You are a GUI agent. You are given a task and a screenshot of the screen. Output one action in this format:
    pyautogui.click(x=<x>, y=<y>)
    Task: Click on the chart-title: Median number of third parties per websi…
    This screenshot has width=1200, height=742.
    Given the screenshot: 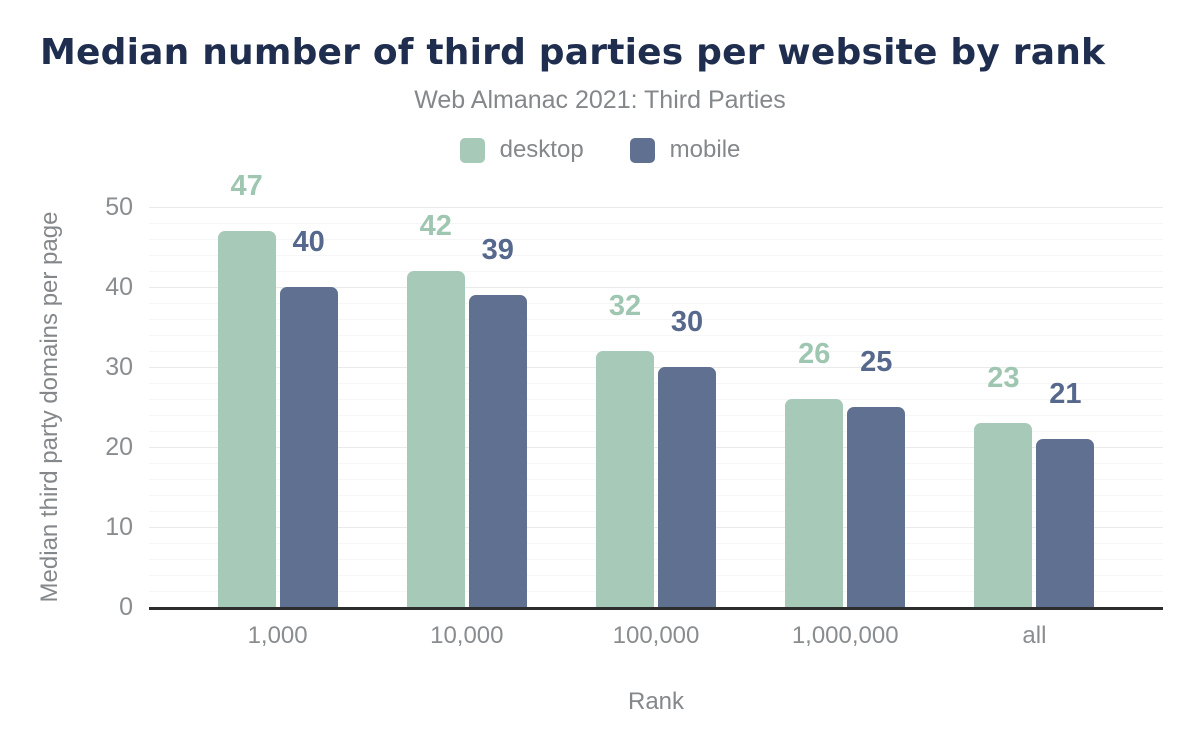 What is the action you would take?
    pyautogui.click(x=573, y=52)
    